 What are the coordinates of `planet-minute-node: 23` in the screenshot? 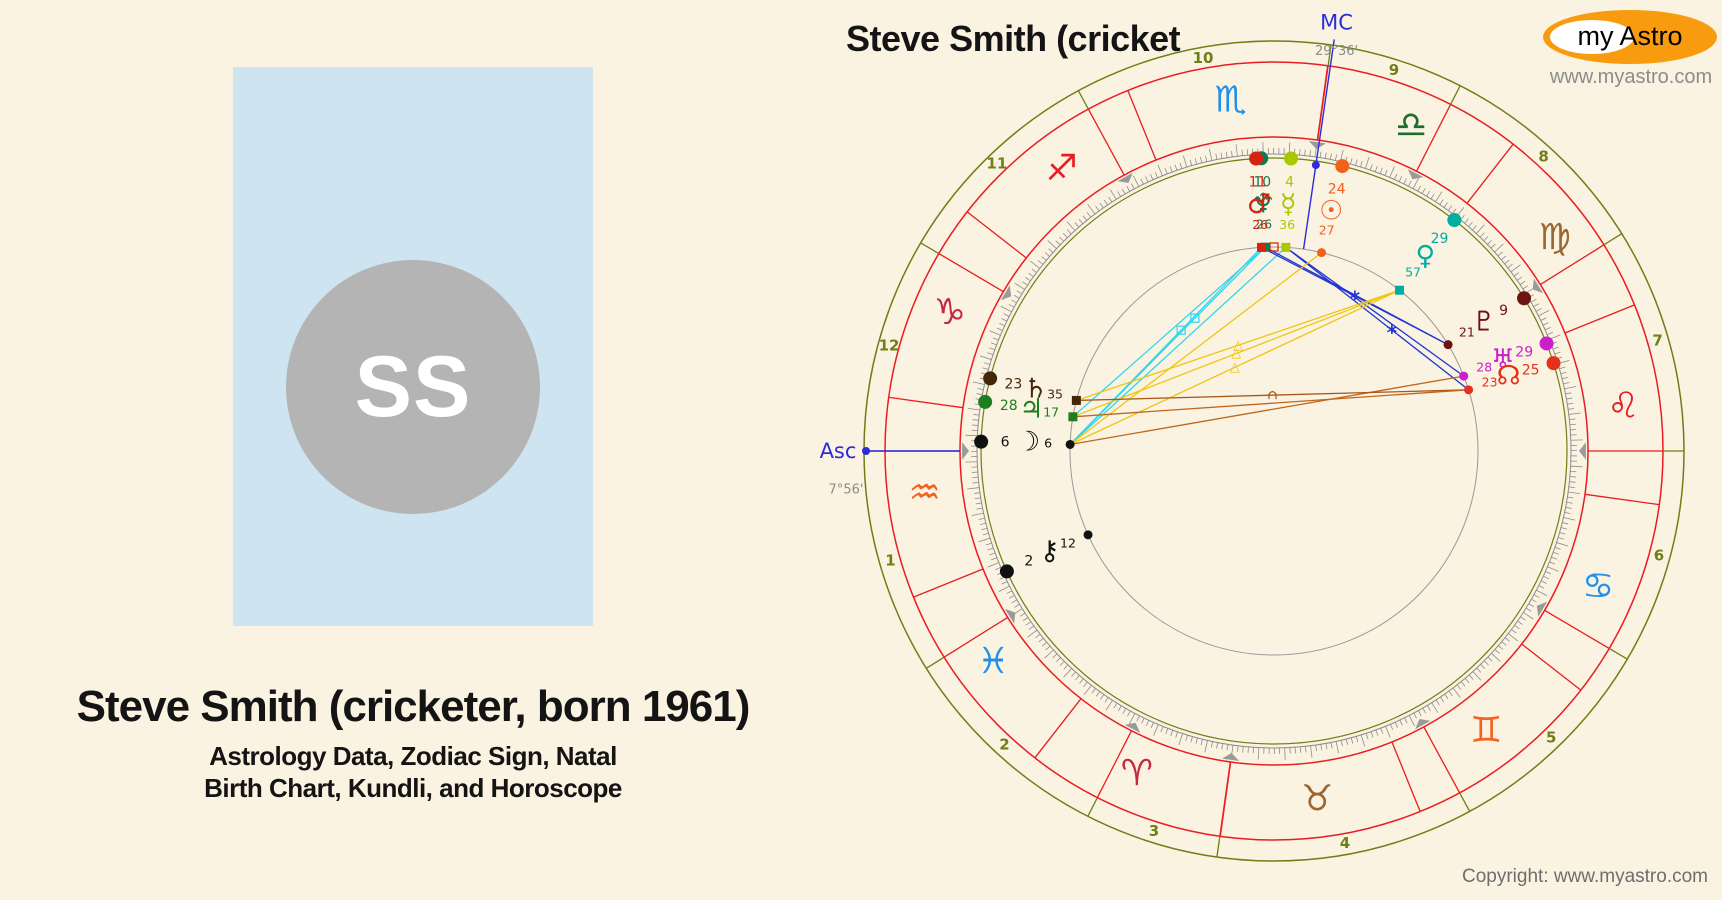 It's located at (1490, 382).